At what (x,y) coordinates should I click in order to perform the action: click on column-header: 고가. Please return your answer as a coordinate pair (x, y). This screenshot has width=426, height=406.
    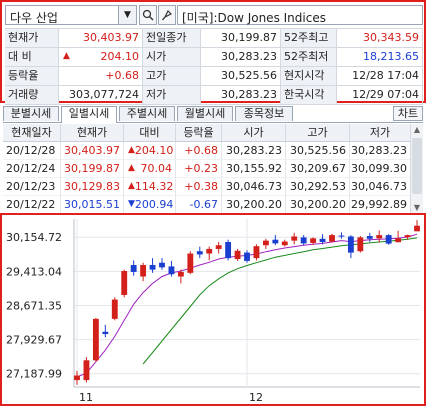
    Looking at the image, I should click on (318, 133).